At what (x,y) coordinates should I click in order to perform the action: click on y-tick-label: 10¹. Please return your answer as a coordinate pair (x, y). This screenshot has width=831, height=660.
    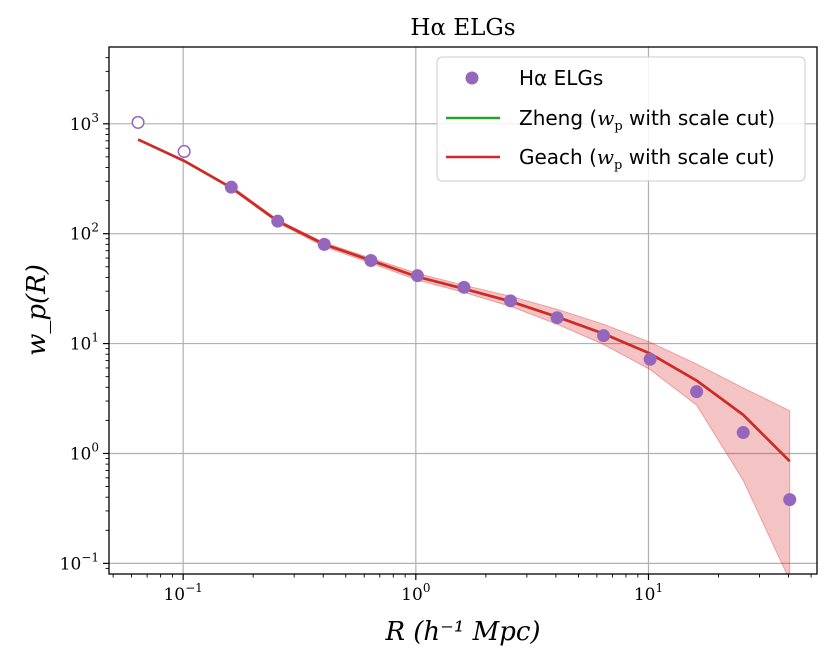
    Looking at the image, I should click on (84, 343).